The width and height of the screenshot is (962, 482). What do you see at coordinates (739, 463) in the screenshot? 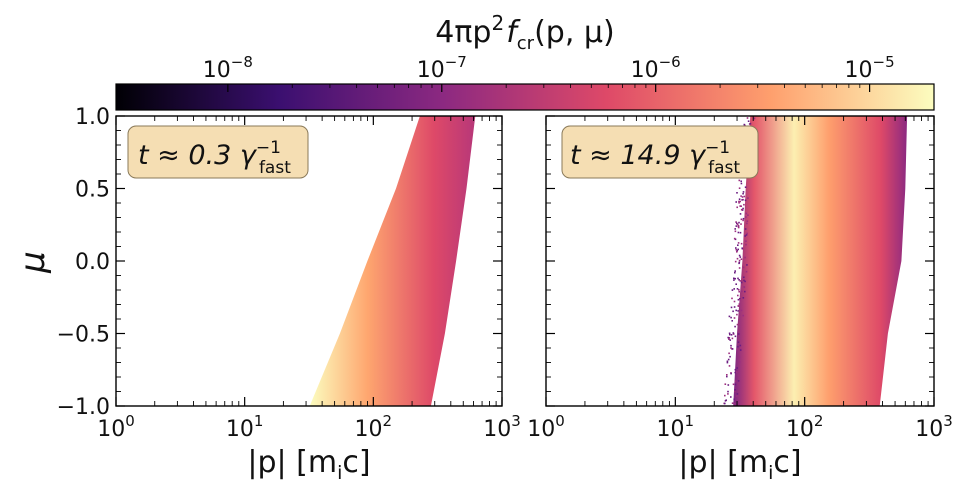
I see `x-axis-label-right: |p| [mic]` at bounding box center [739, 463].